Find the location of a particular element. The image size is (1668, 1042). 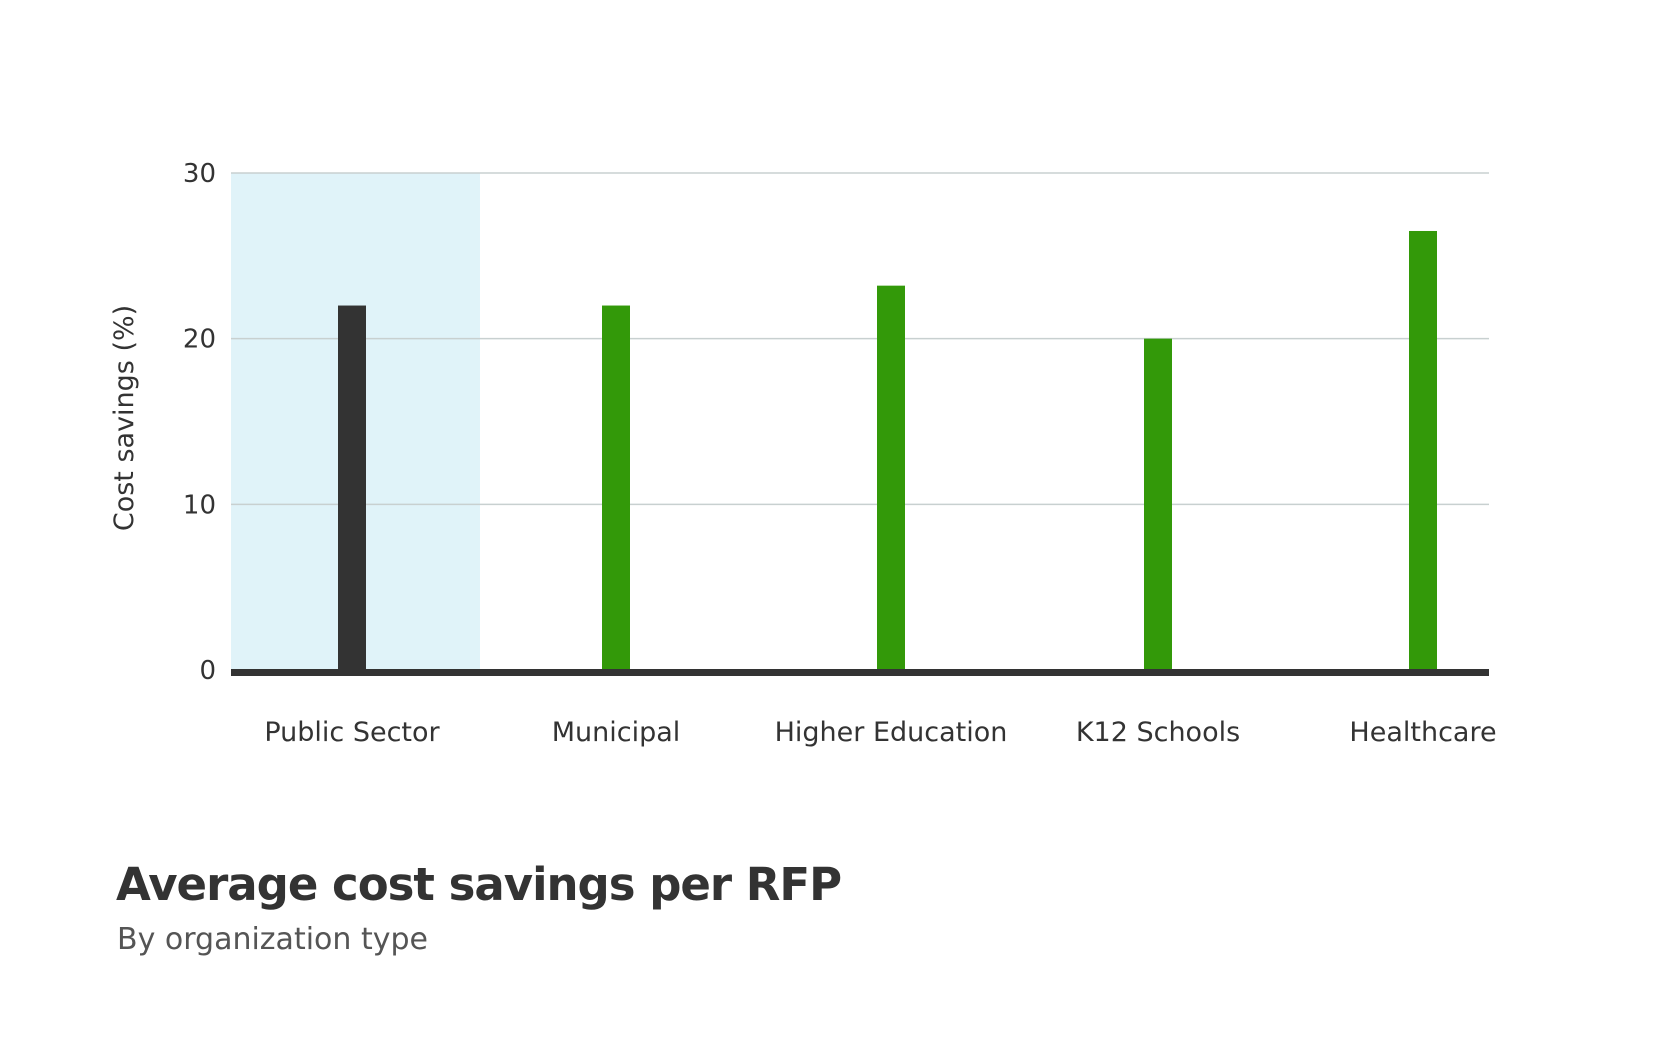

y-tick-label: 10 is located at coordinates (199, 505).